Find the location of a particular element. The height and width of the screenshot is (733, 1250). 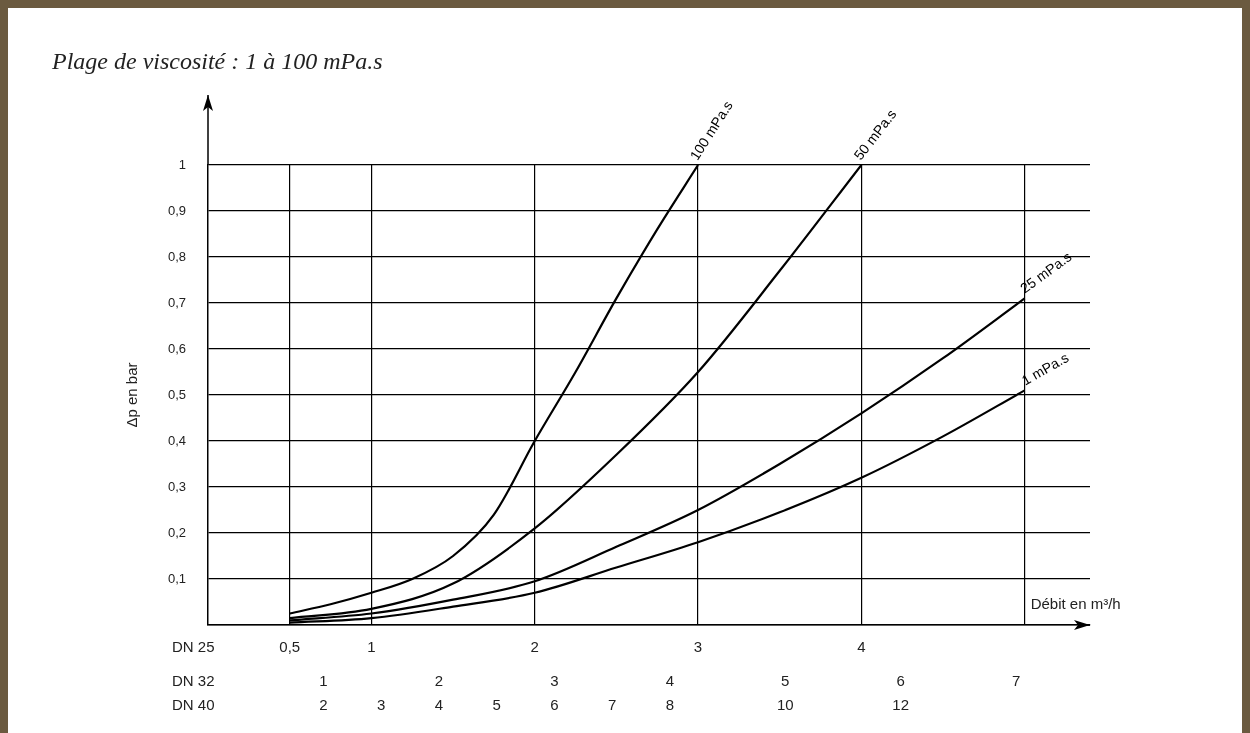

y-tick-label: 1 is located at coordinates (182, 164).